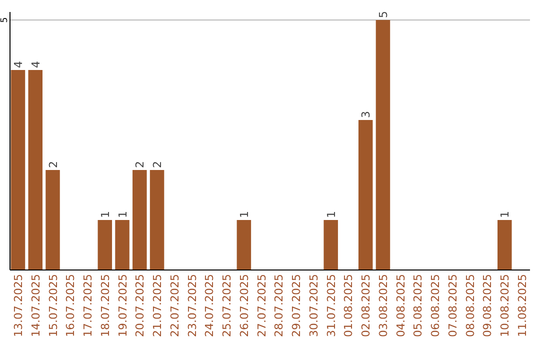 This screenshot has height=340, width=540. Describe the element at coordinates (261, 305) in the screenshot. I see `x-tick-label: 27.07.2025` at that location.